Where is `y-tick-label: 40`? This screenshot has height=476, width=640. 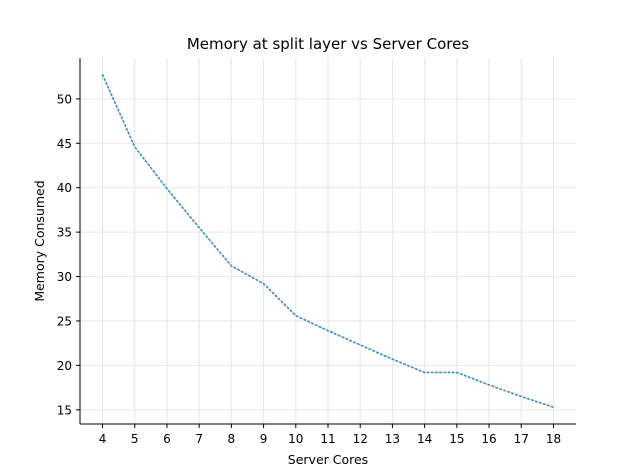 y-tick-label: 40 is located at coordinates (64, 188).